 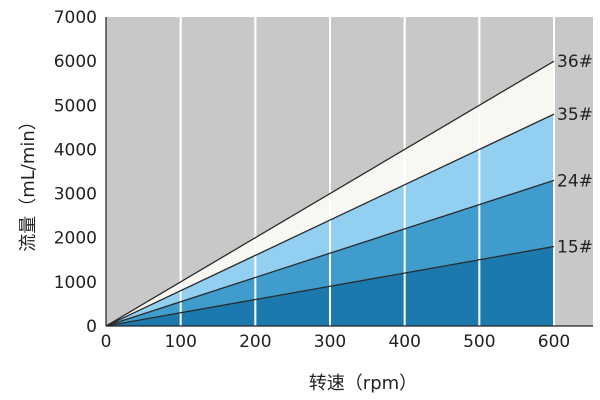 What do you see at coordinates (75, 172) in the screenshot?
I see `y-axis: 0 1000 2000 3000 4000 5000 6000 7000` at bounding box center [75, 172].